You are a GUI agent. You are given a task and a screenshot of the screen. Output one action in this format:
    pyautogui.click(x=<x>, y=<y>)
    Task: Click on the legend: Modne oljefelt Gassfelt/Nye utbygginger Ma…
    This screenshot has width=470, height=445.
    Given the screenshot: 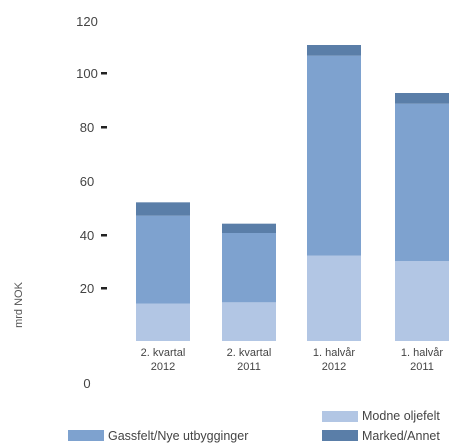 What is the action you would take?
    pyautogui.click(x=254, y=426)
    